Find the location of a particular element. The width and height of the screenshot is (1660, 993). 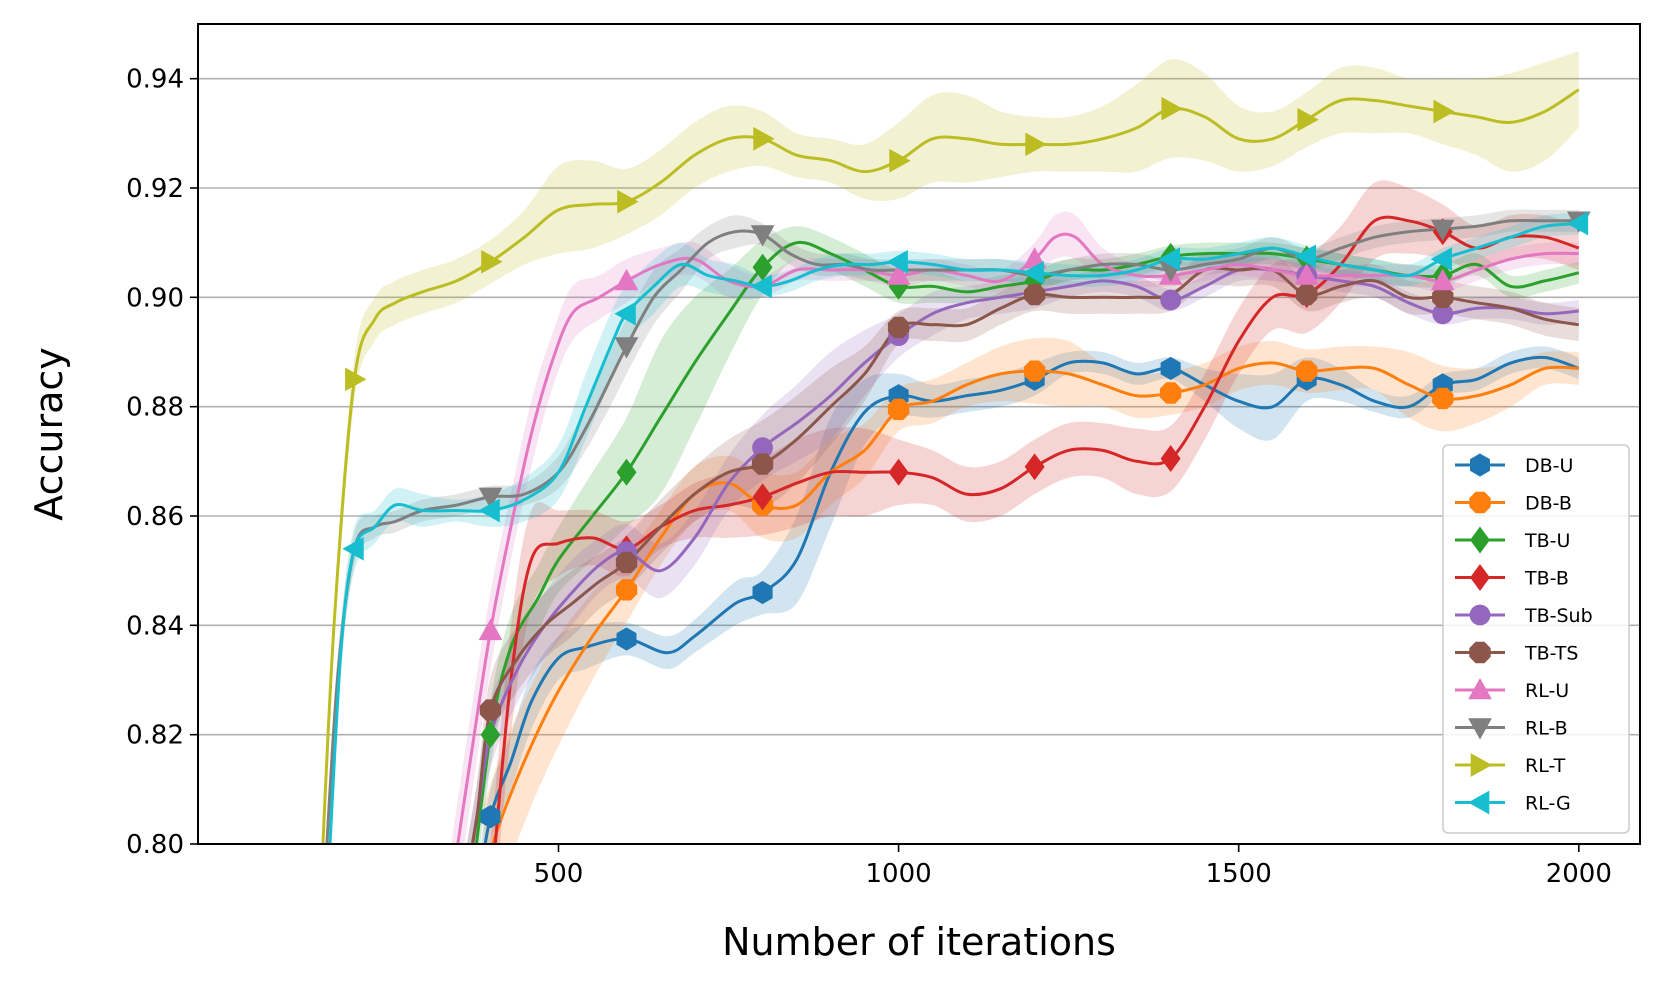

x-tick-label: 1500 is located at coordinates (1239, 874).